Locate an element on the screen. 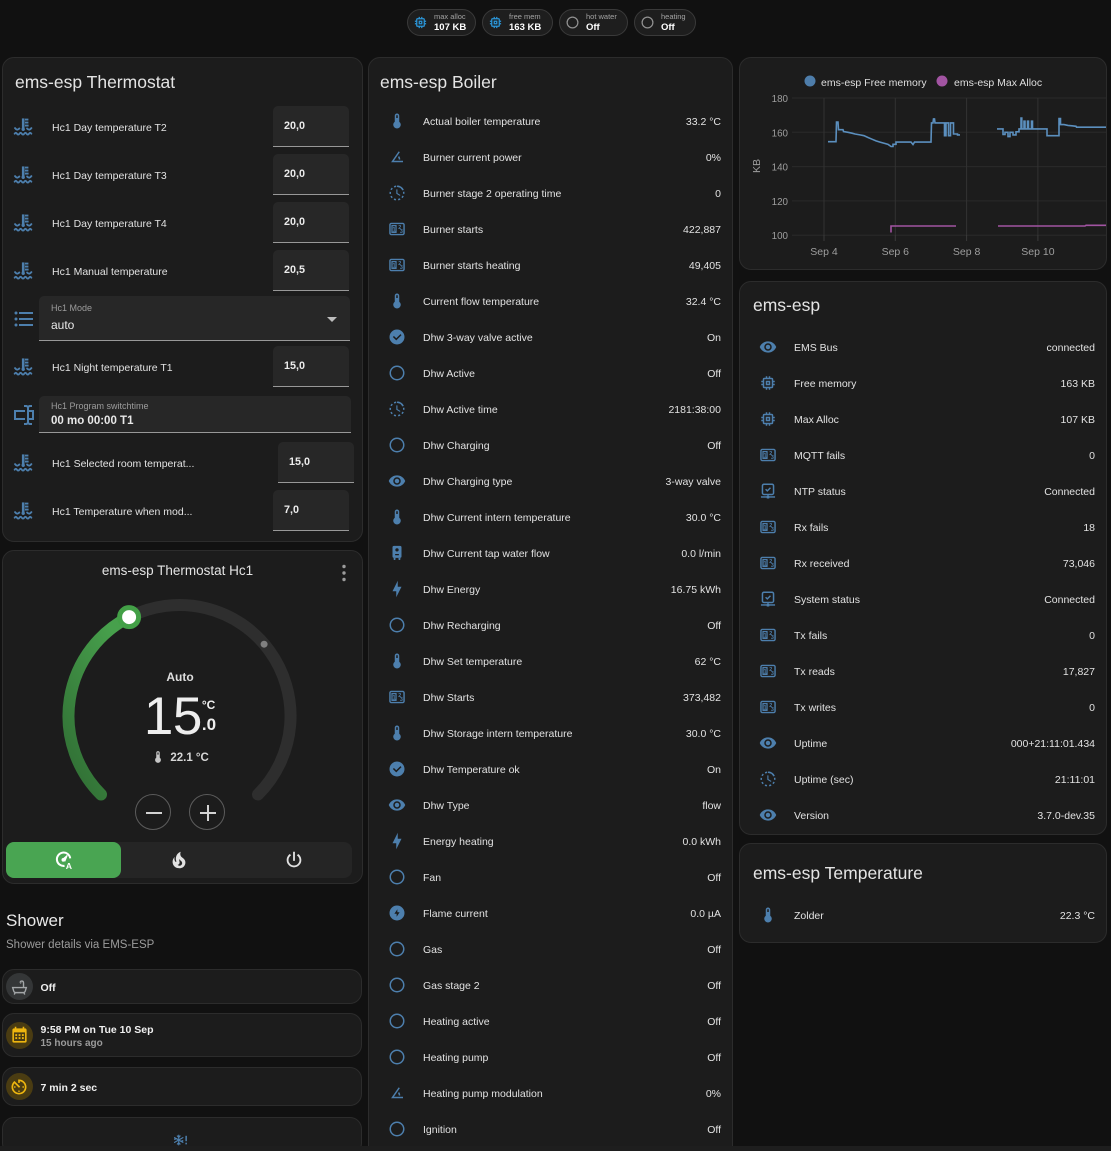 This screenshot has height=1151, width=1111. svg-text: ems-esp Max Alloc is located at coordinates (998, 83).